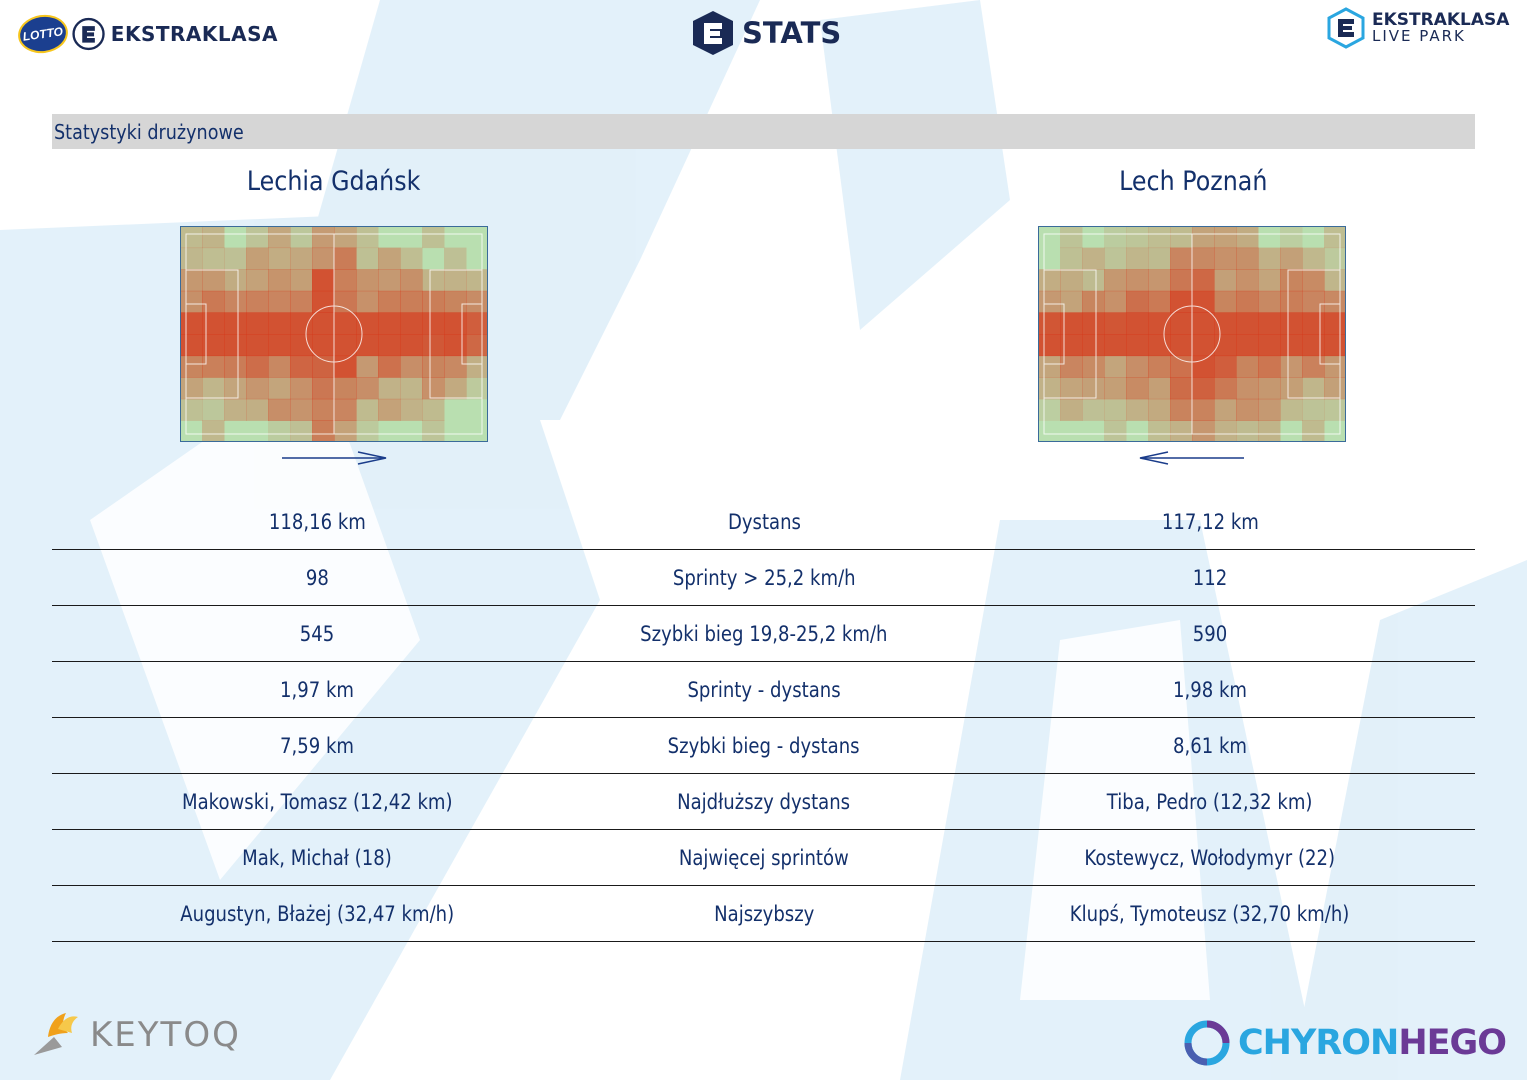 The height and width of the screenshot is (1080, 1527). Describe the element at coordinates (763, 131) in the screenshot. I see `section-header: Statystyki drużynowe` at that location.